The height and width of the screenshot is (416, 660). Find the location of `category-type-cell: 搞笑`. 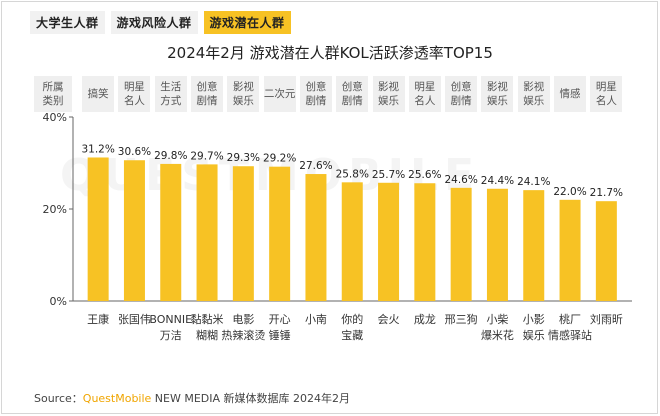

category-type-cell: 搞笑 is located at coordinates (98, 94).